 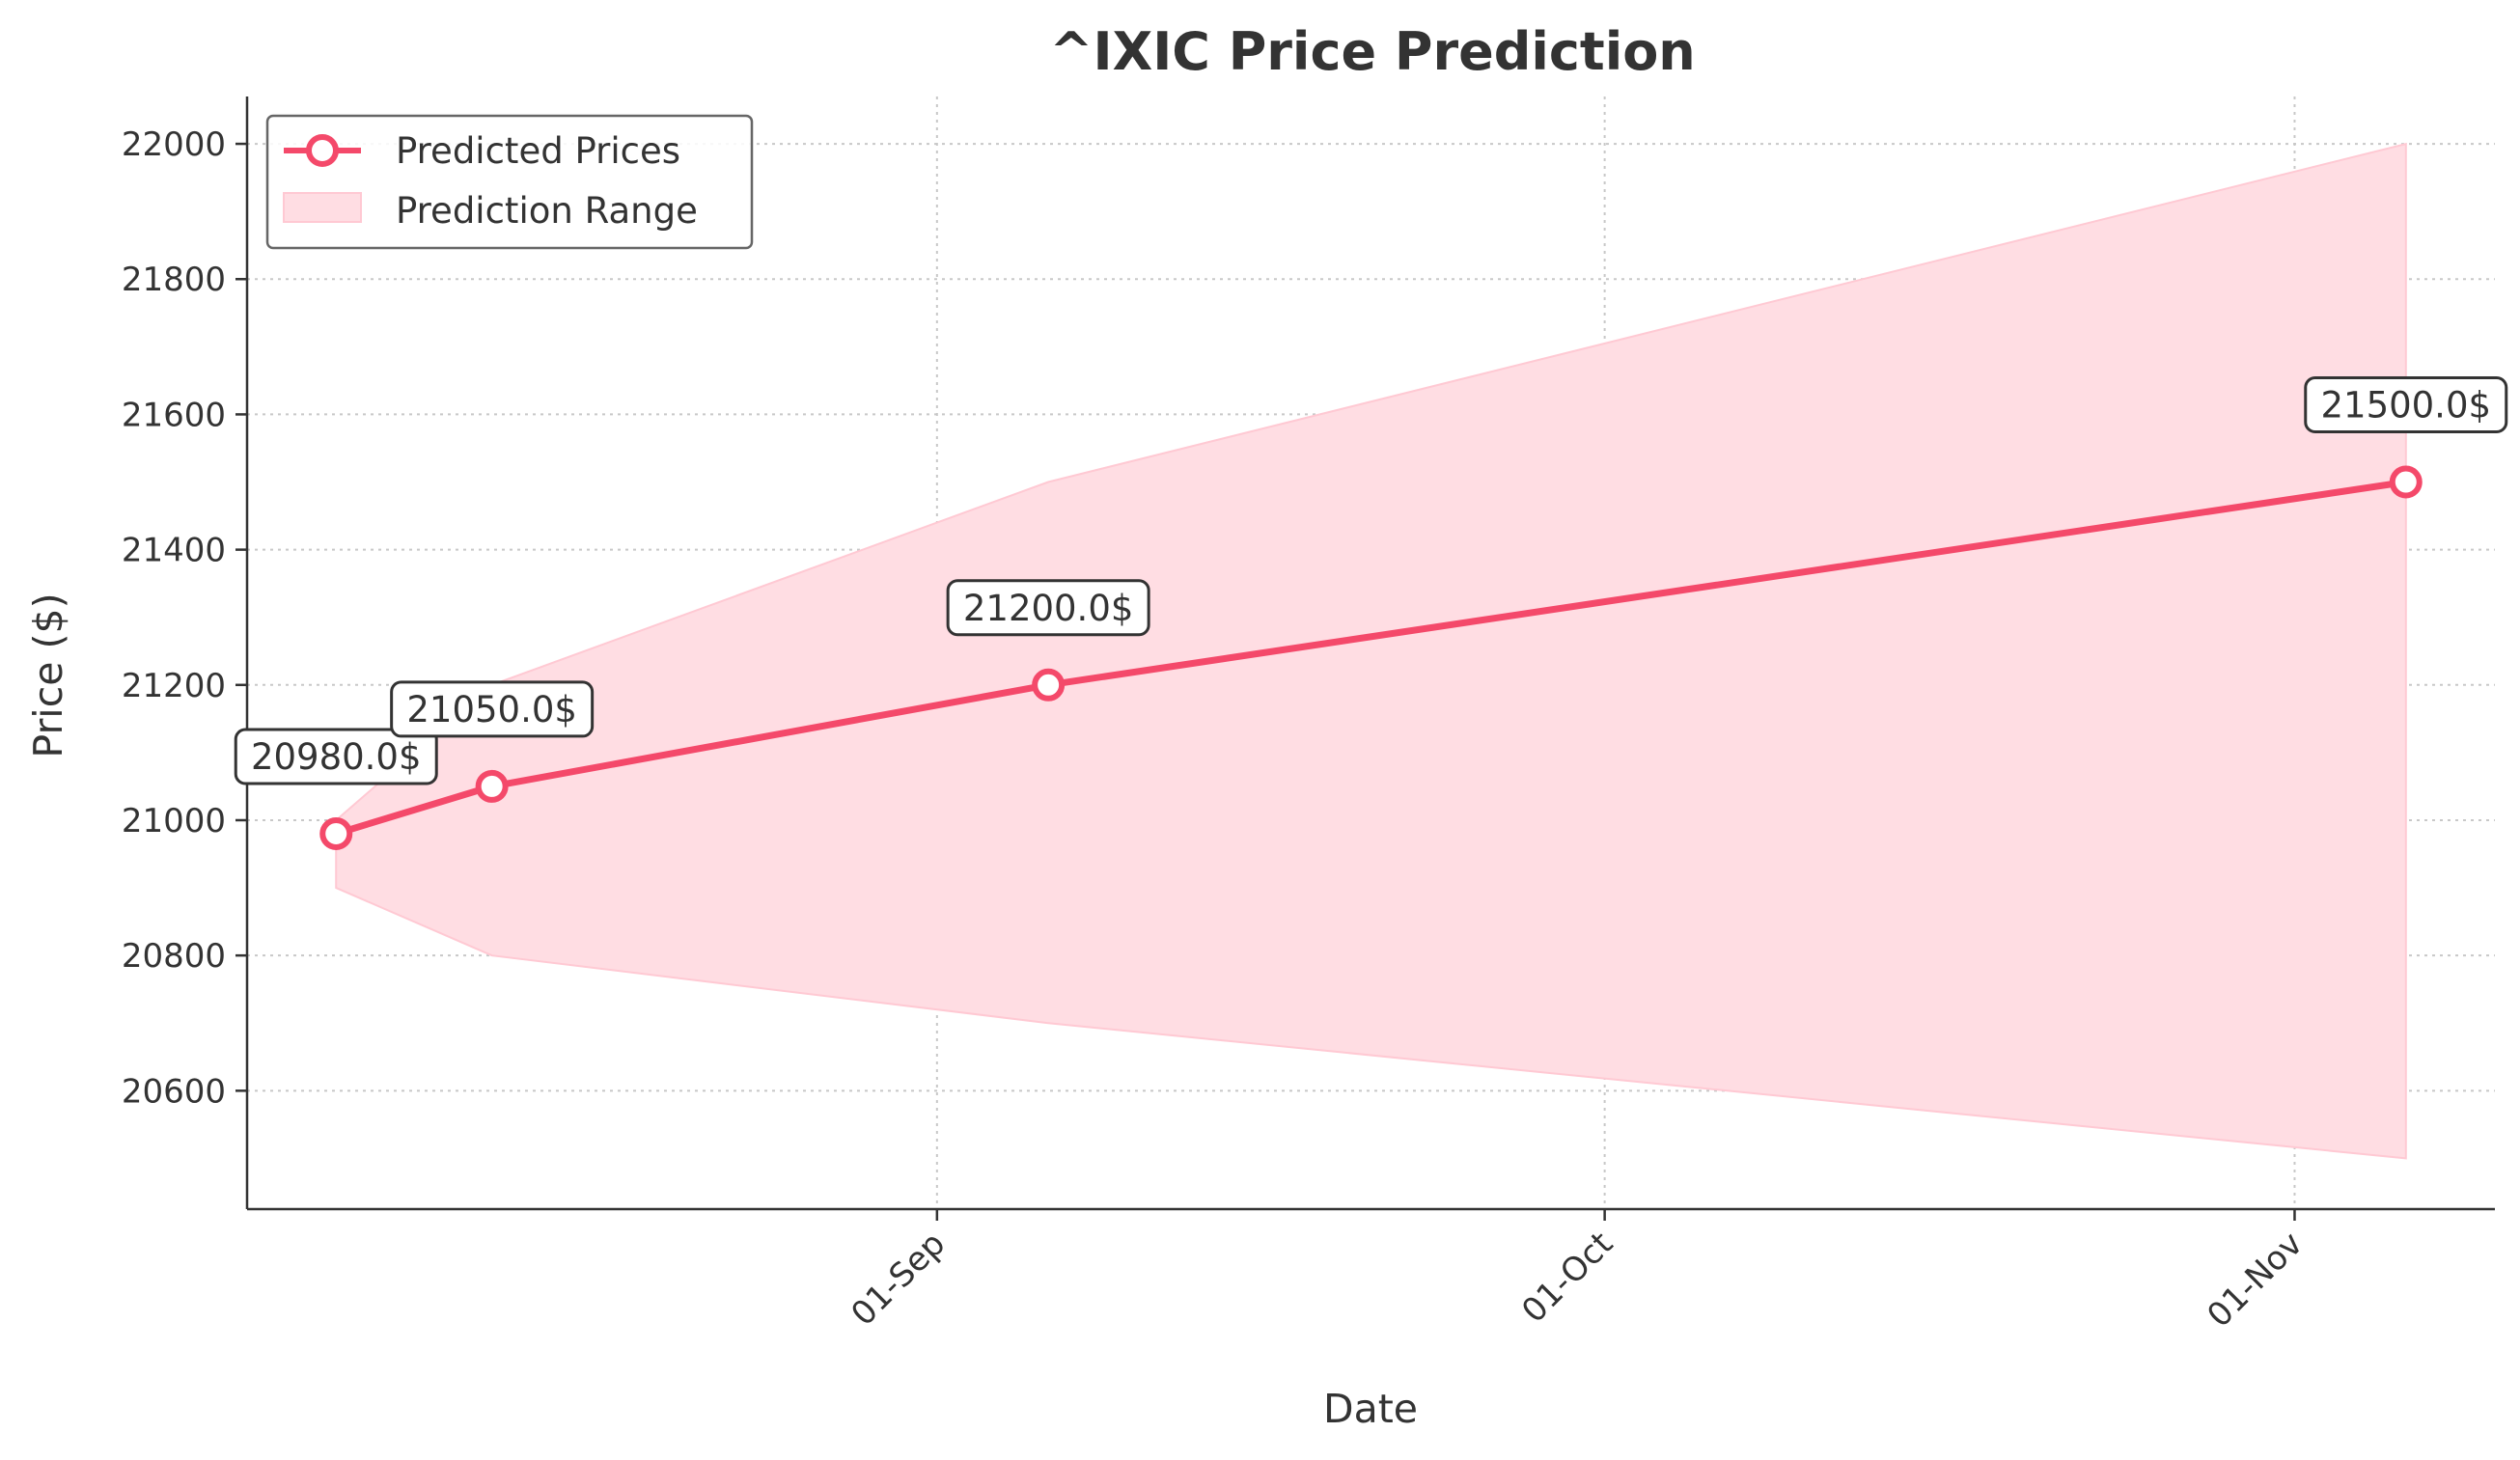 I want to click on y-tick-label: 20800, so click(x=174, y=956).